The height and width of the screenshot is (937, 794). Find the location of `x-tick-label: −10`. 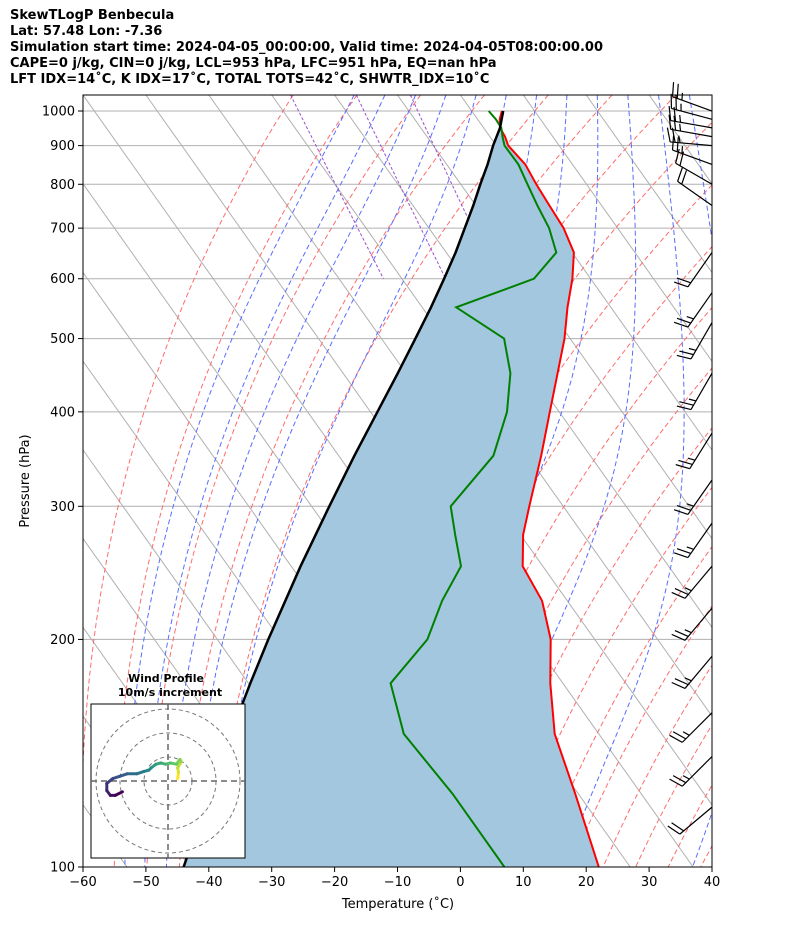

x-tick-label: −10 is located at coordinates (397, 882).